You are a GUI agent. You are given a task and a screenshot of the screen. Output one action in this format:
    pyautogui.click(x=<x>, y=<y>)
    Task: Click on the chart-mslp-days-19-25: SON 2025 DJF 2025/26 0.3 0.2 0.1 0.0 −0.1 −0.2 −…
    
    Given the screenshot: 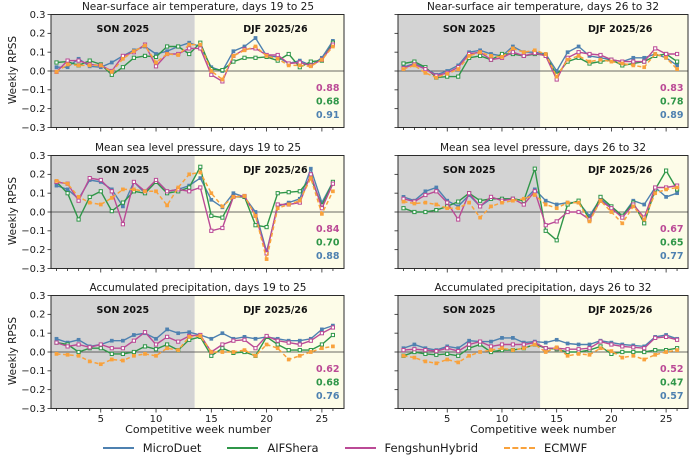 What is the action you would take?
    pyautogui.click(x=183, y=213)
    